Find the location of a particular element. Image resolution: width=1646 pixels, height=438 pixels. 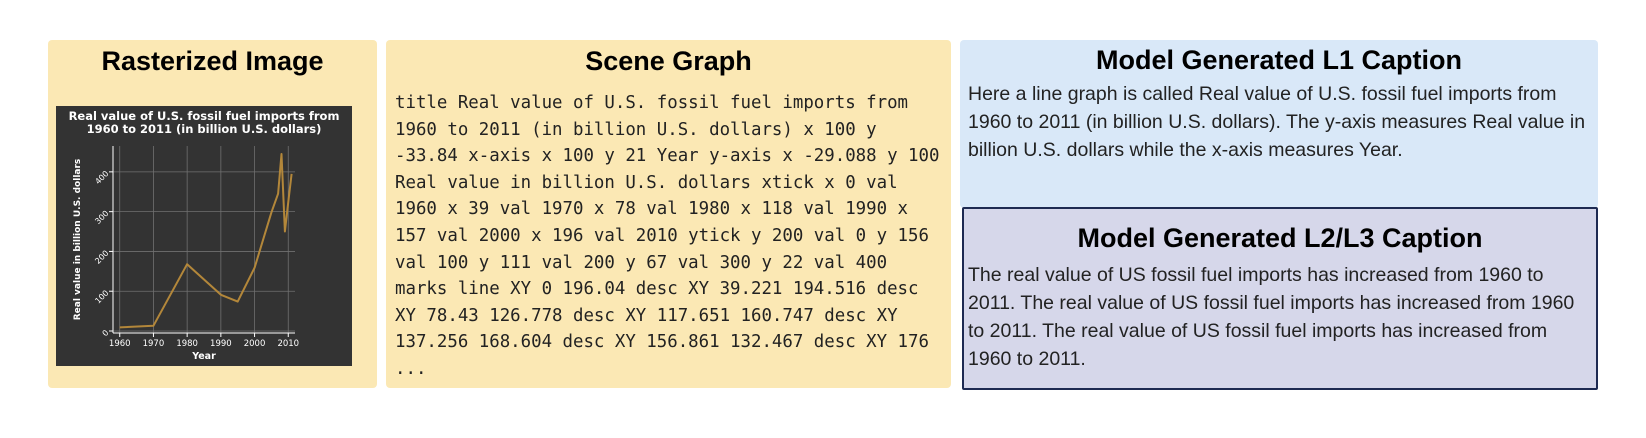

x-tick-label: 1980 is located at coordinates (187, 344).